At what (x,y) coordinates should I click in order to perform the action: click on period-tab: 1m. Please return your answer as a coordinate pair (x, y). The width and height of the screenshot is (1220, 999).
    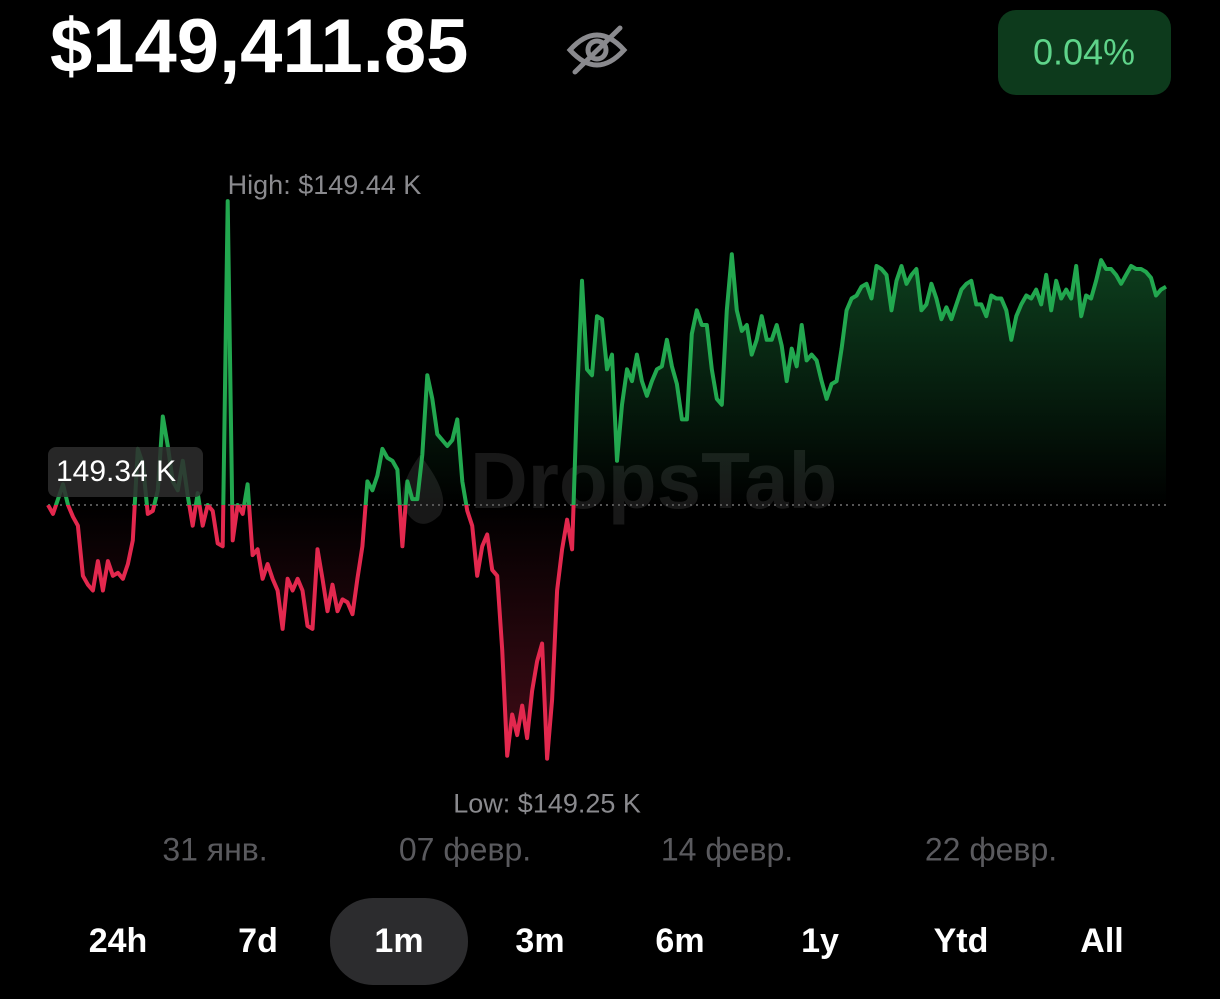
    Looking at the image, I should click on (398, 941).